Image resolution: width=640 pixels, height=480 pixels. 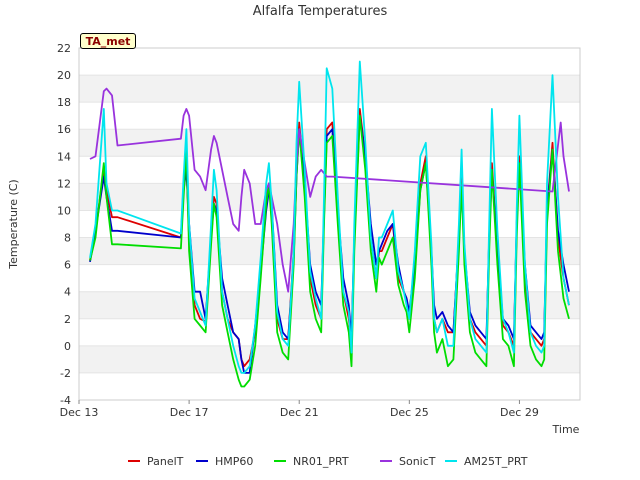 What do you see at coordinates (67, 265) in the screenshot?
I see `y-tick-label: 6` at bounding box center [67, 265].